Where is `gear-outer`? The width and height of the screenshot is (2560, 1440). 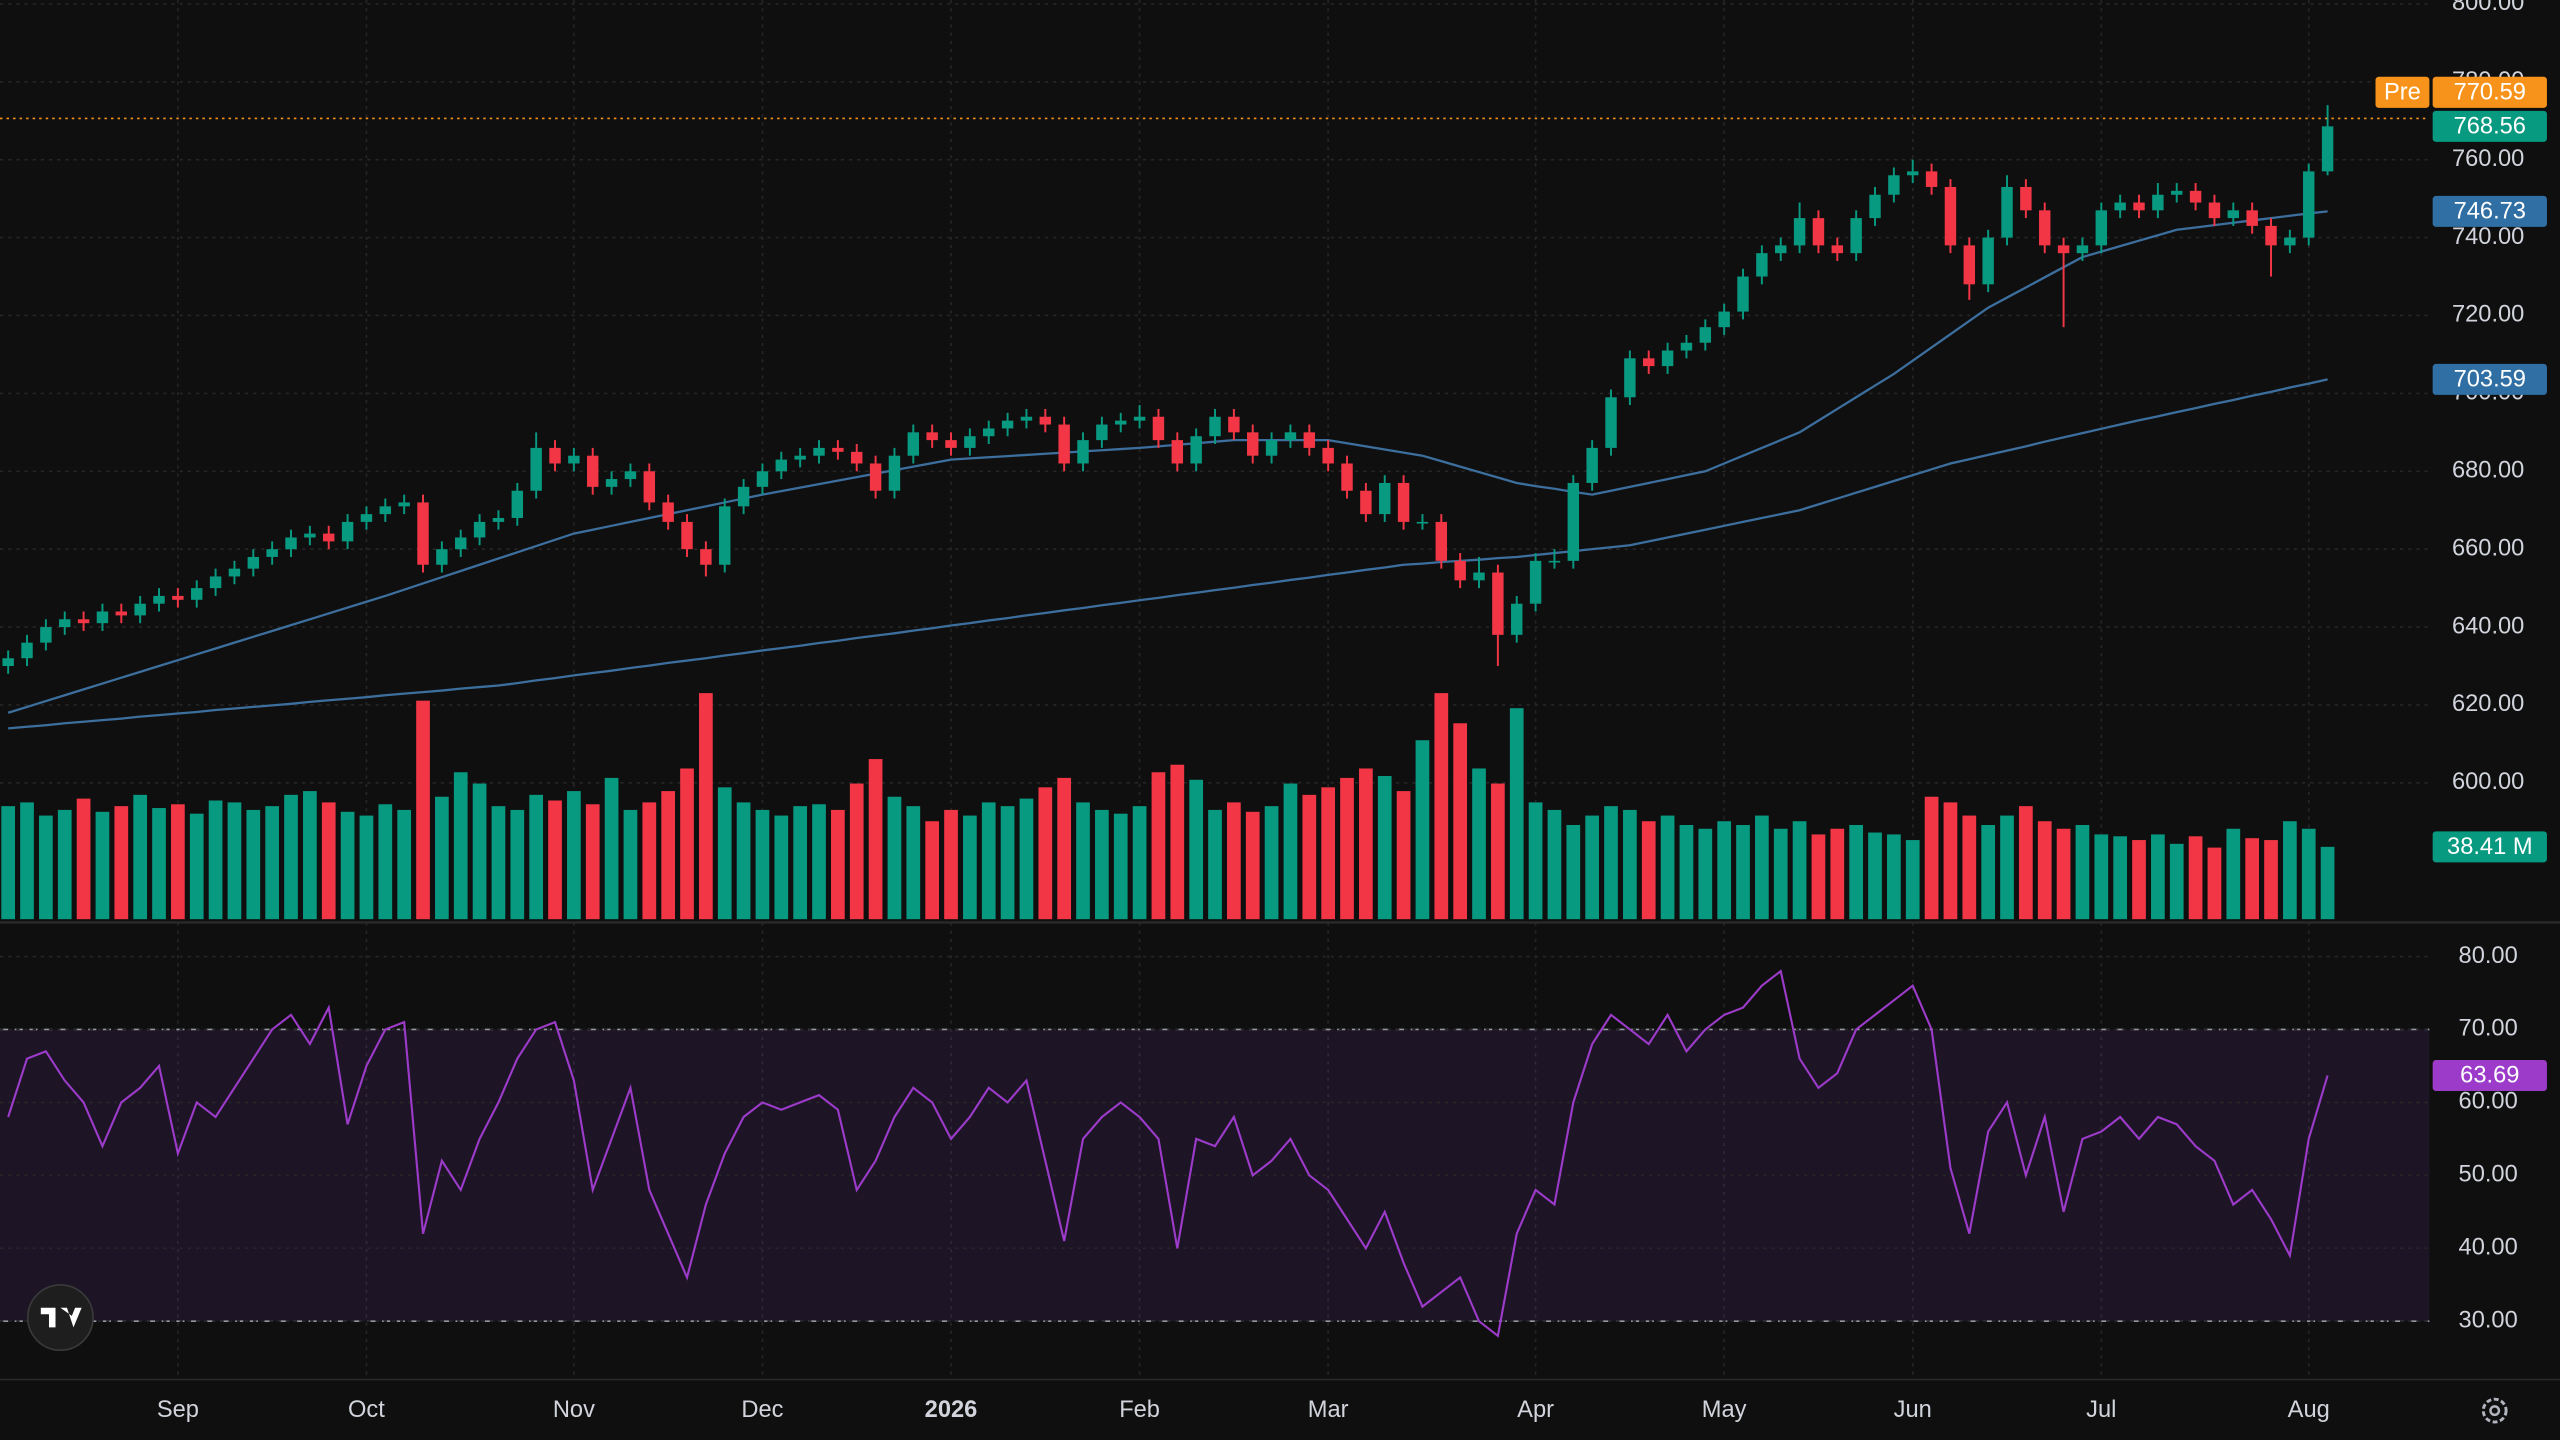
gear-outer is located at coordinates (2494, 1410).